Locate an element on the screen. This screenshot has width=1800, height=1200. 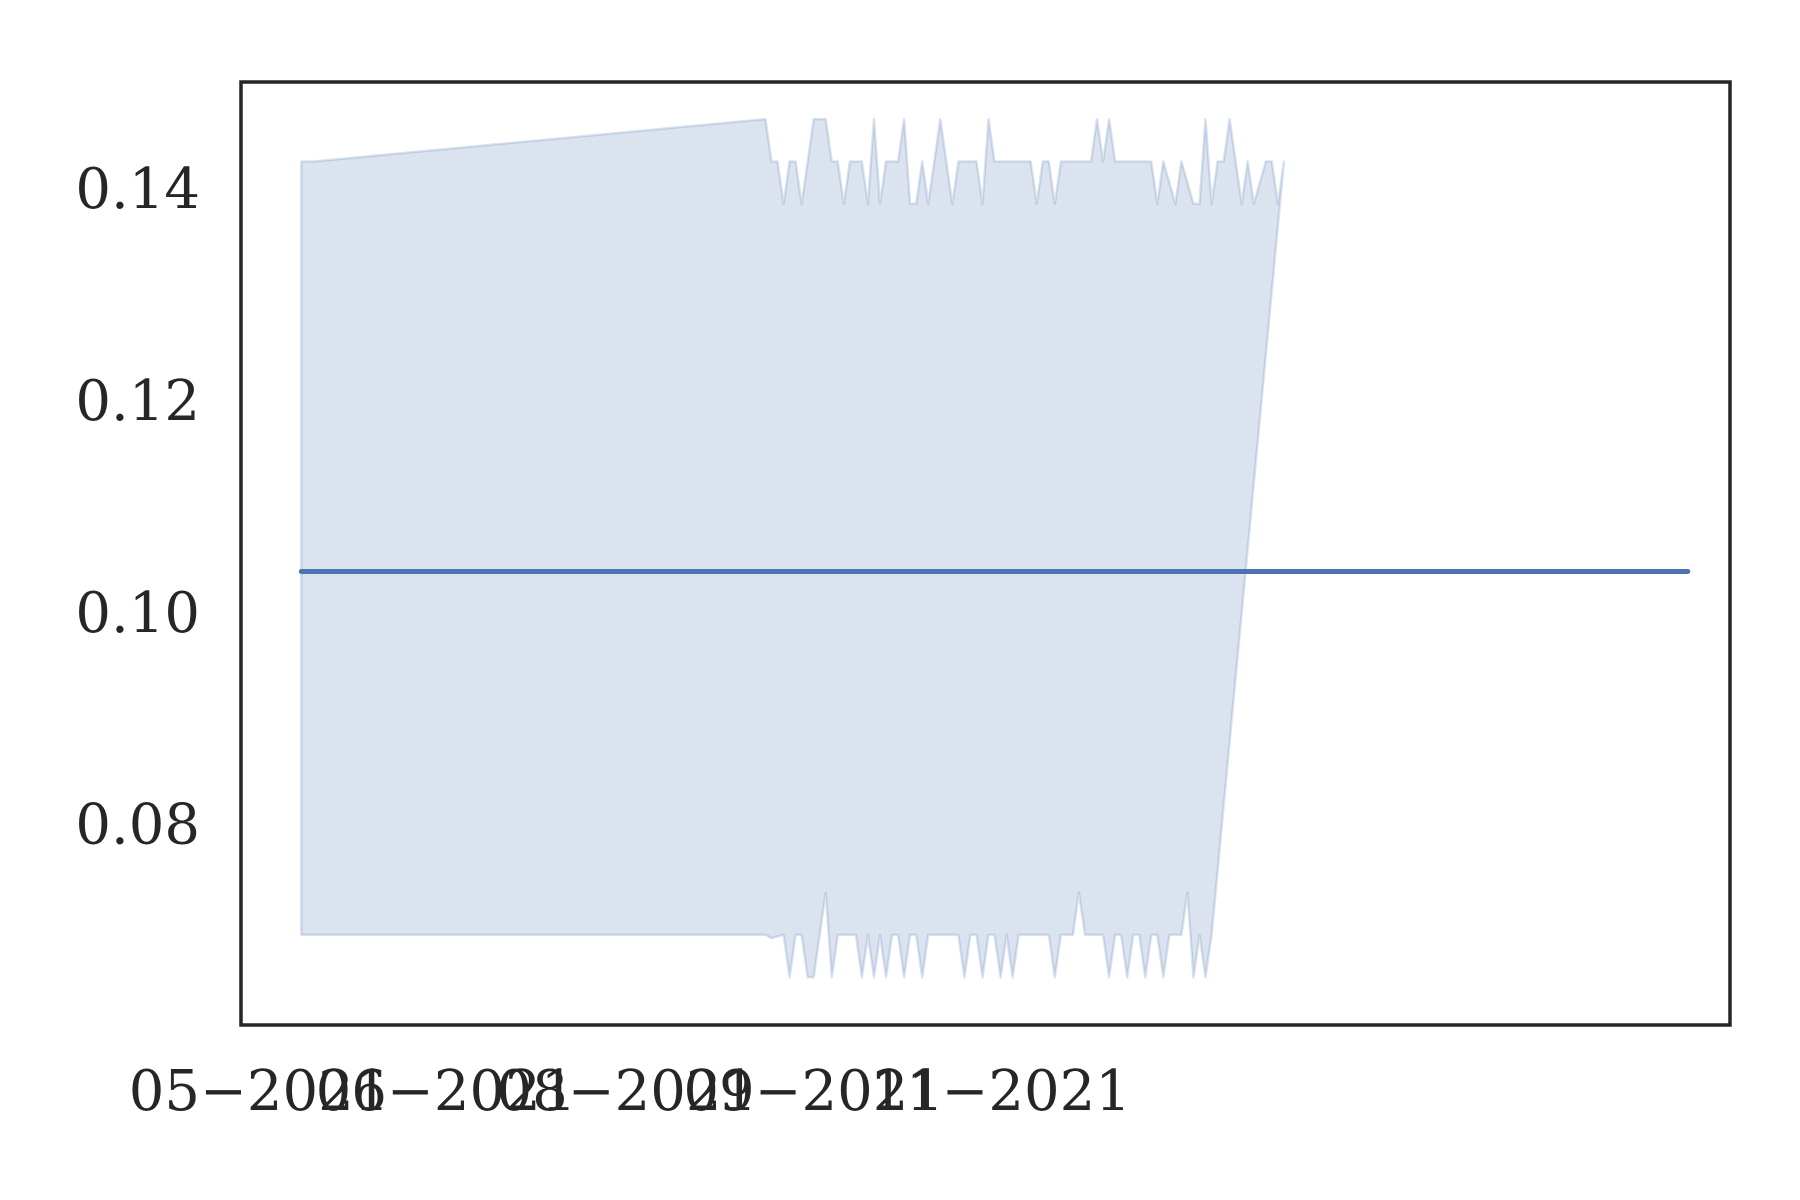
x-tick-label: 09−2021 is located at coordinates (813, 1091).